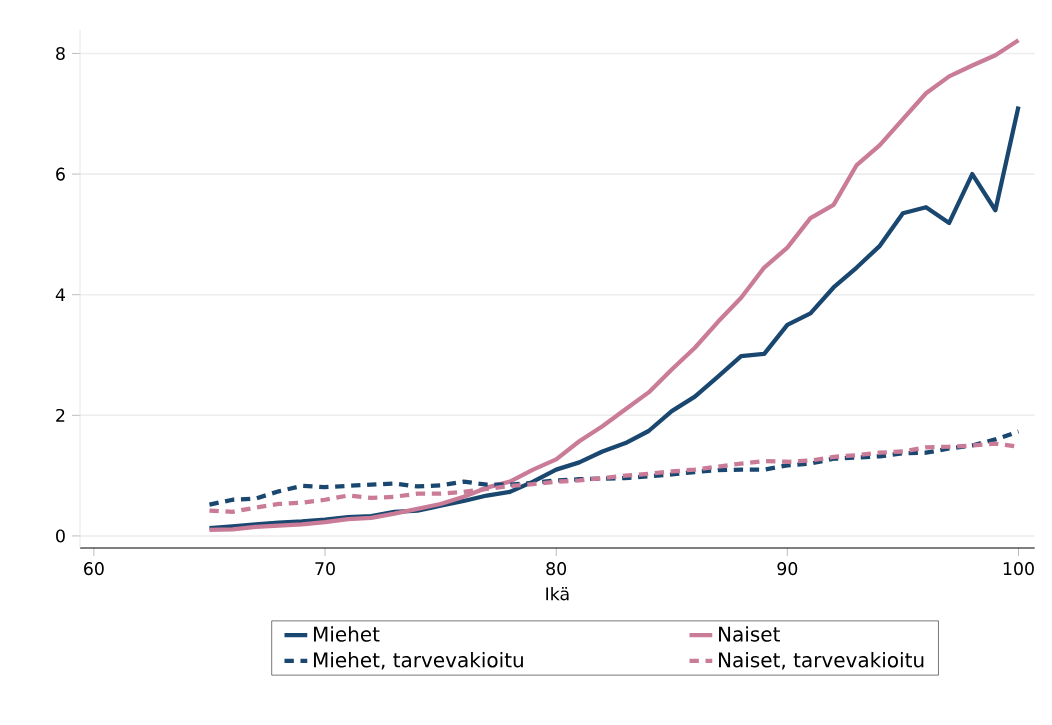 This screenshot has width=1052, height=725. I want to click on y-tick-label: 6, so click(60, 174).